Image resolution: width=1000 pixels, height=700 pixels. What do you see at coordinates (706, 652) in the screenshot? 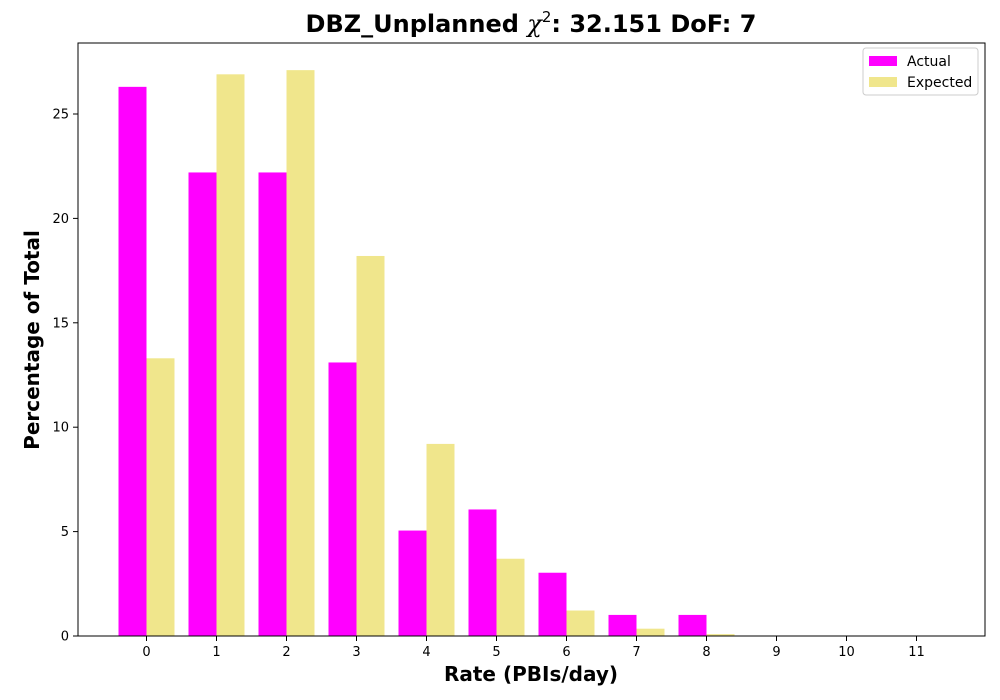
I see `x-tick-label: 8` at bounding box center [706, 652].